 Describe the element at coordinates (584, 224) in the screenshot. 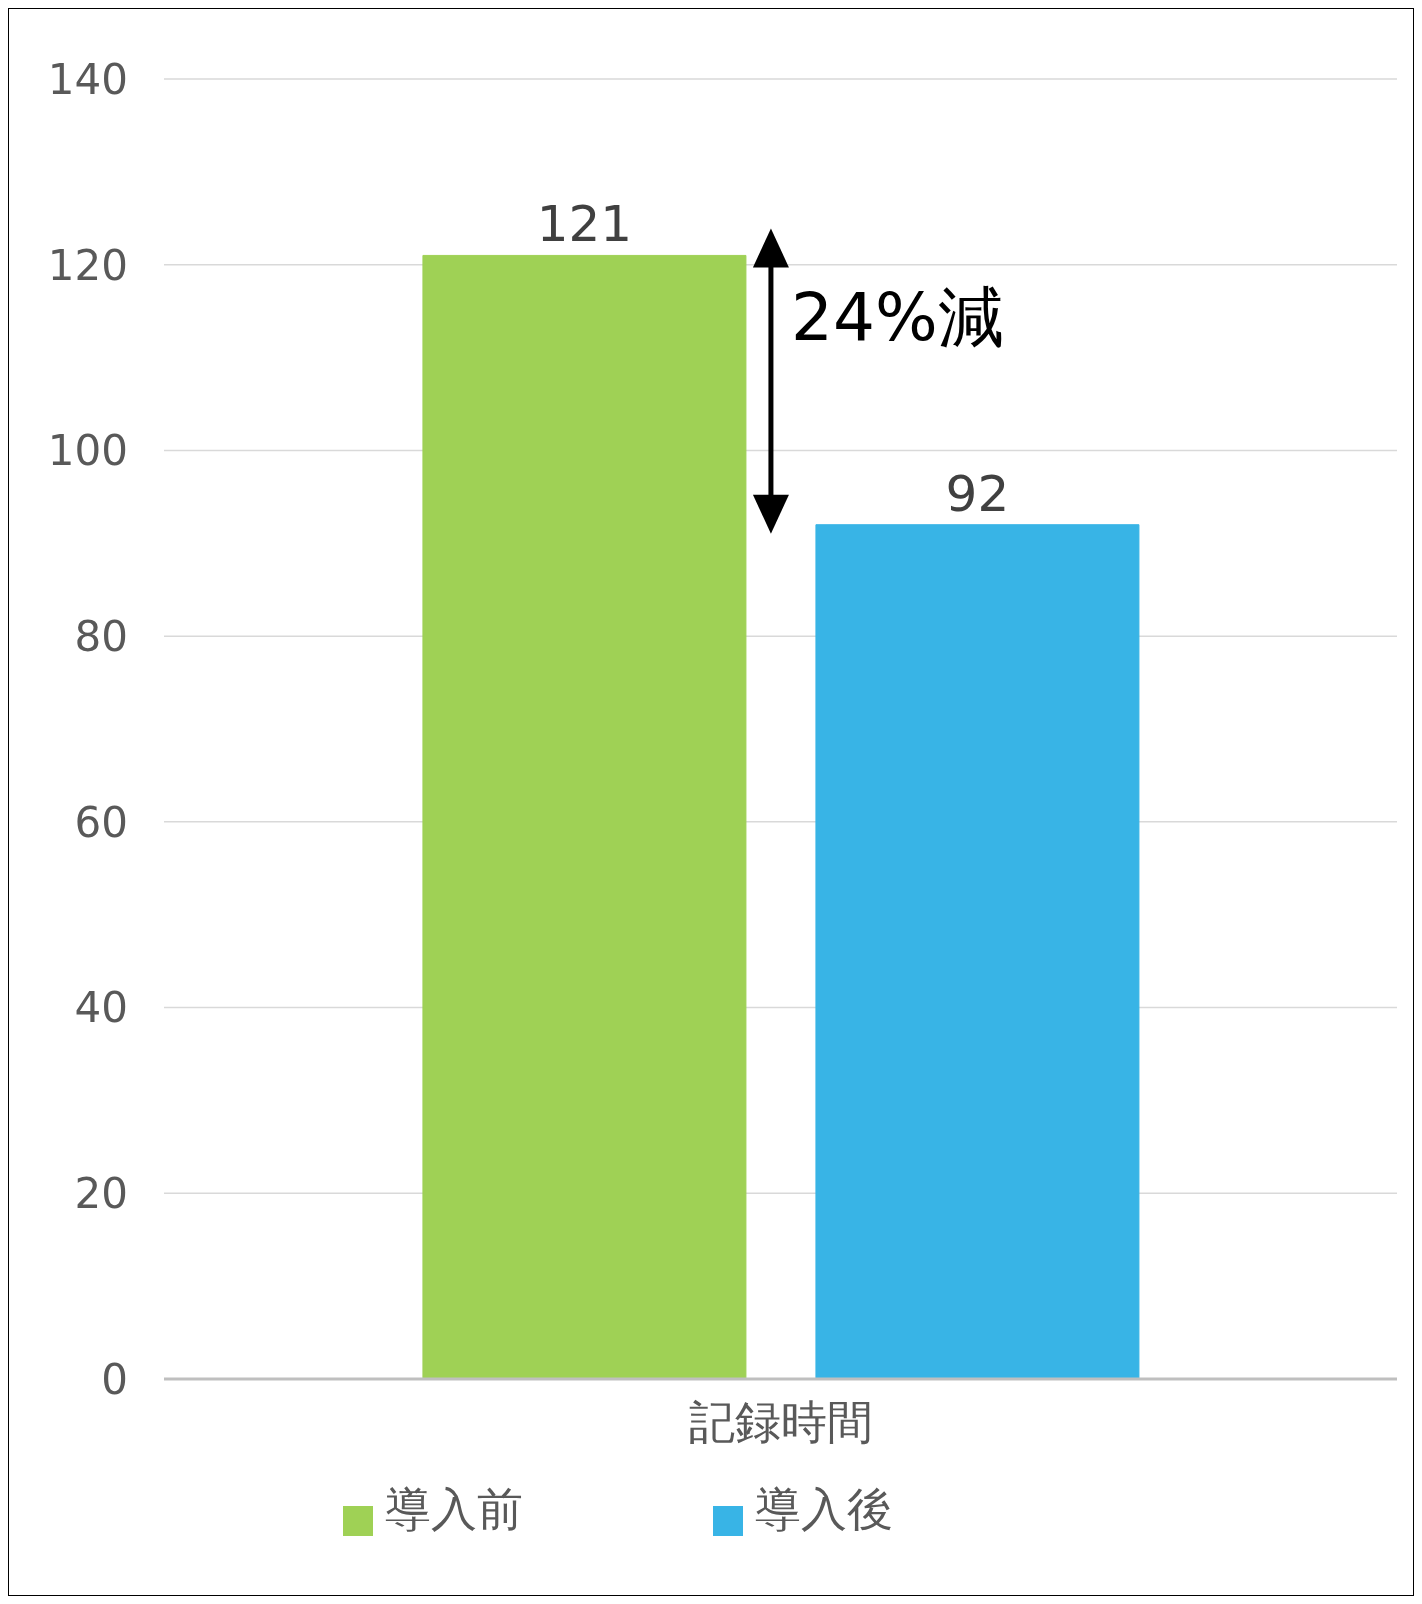

I see `data-label: 121` at that location.